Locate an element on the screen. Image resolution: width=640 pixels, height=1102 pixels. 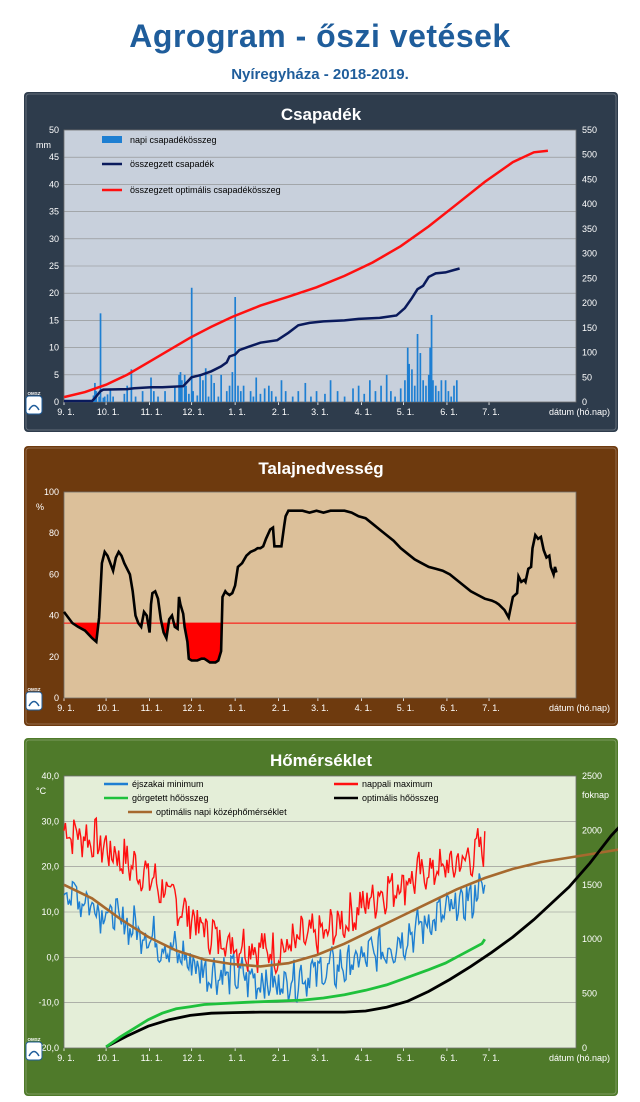
page-title: Agrogram - őszi vetések is located at coordinates (320, 36).